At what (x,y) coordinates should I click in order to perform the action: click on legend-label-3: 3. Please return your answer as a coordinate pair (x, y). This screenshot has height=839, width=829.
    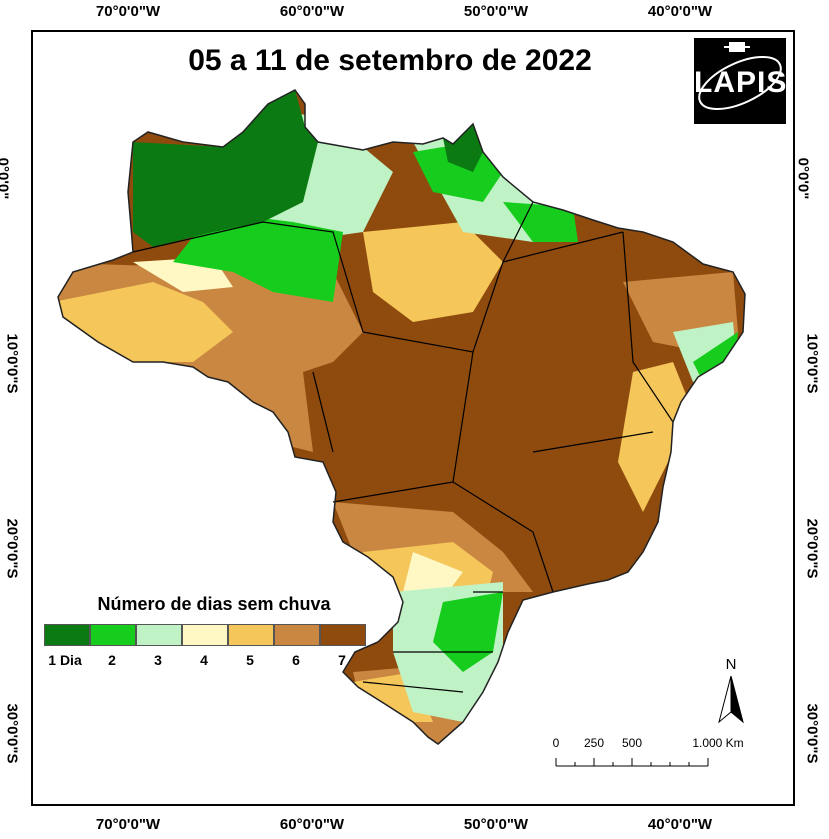
    Looking at the image, I should click on (158, 660).